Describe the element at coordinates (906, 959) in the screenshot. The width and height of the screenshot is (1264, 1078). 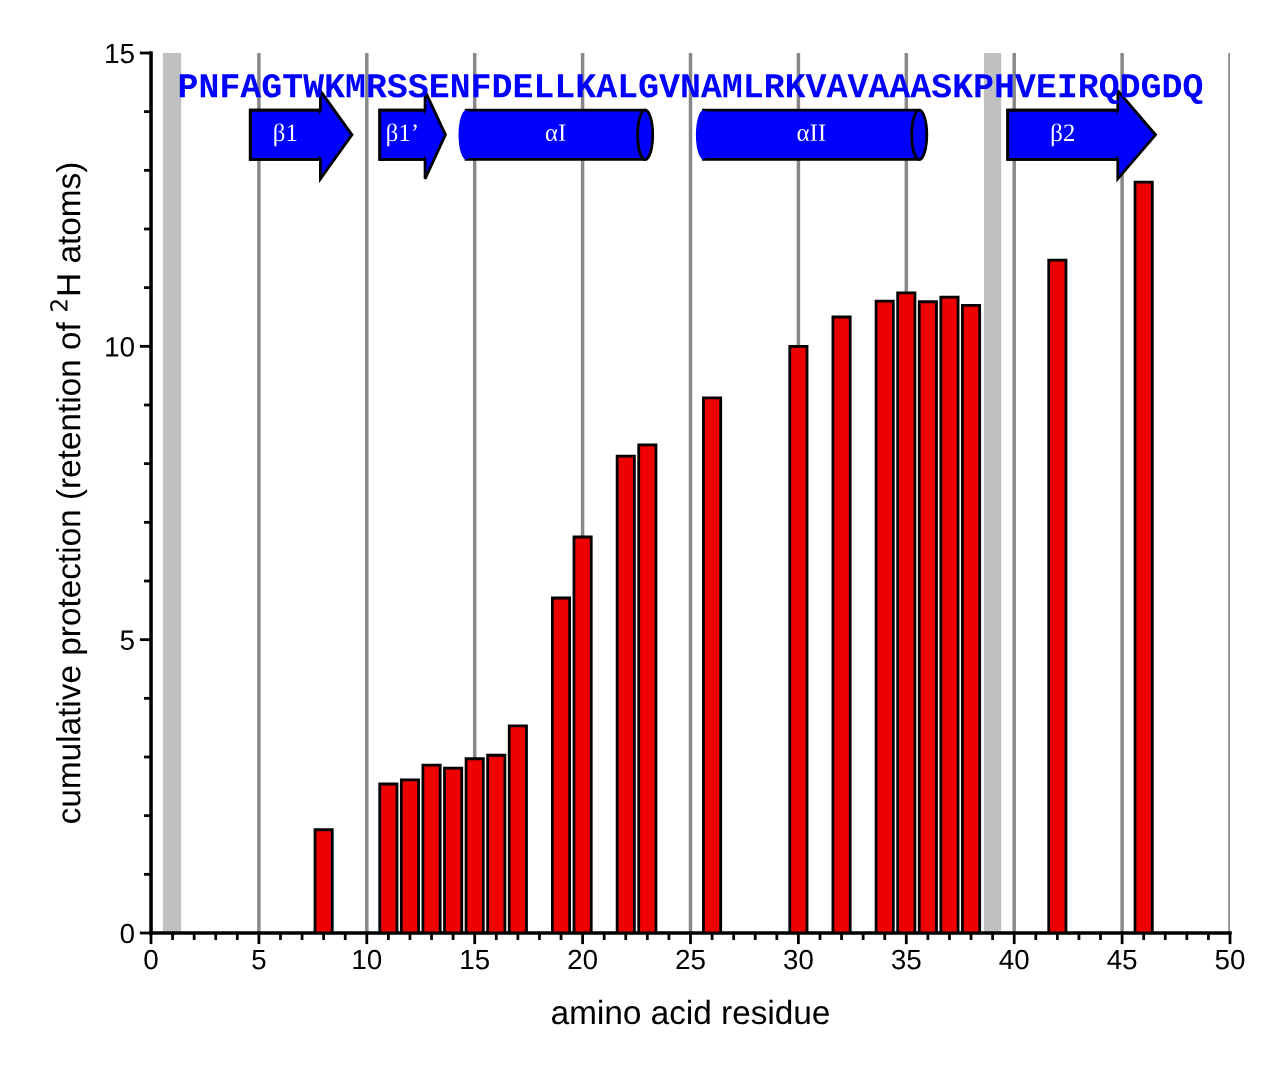
I see `x-tick-label: 35` at that location.